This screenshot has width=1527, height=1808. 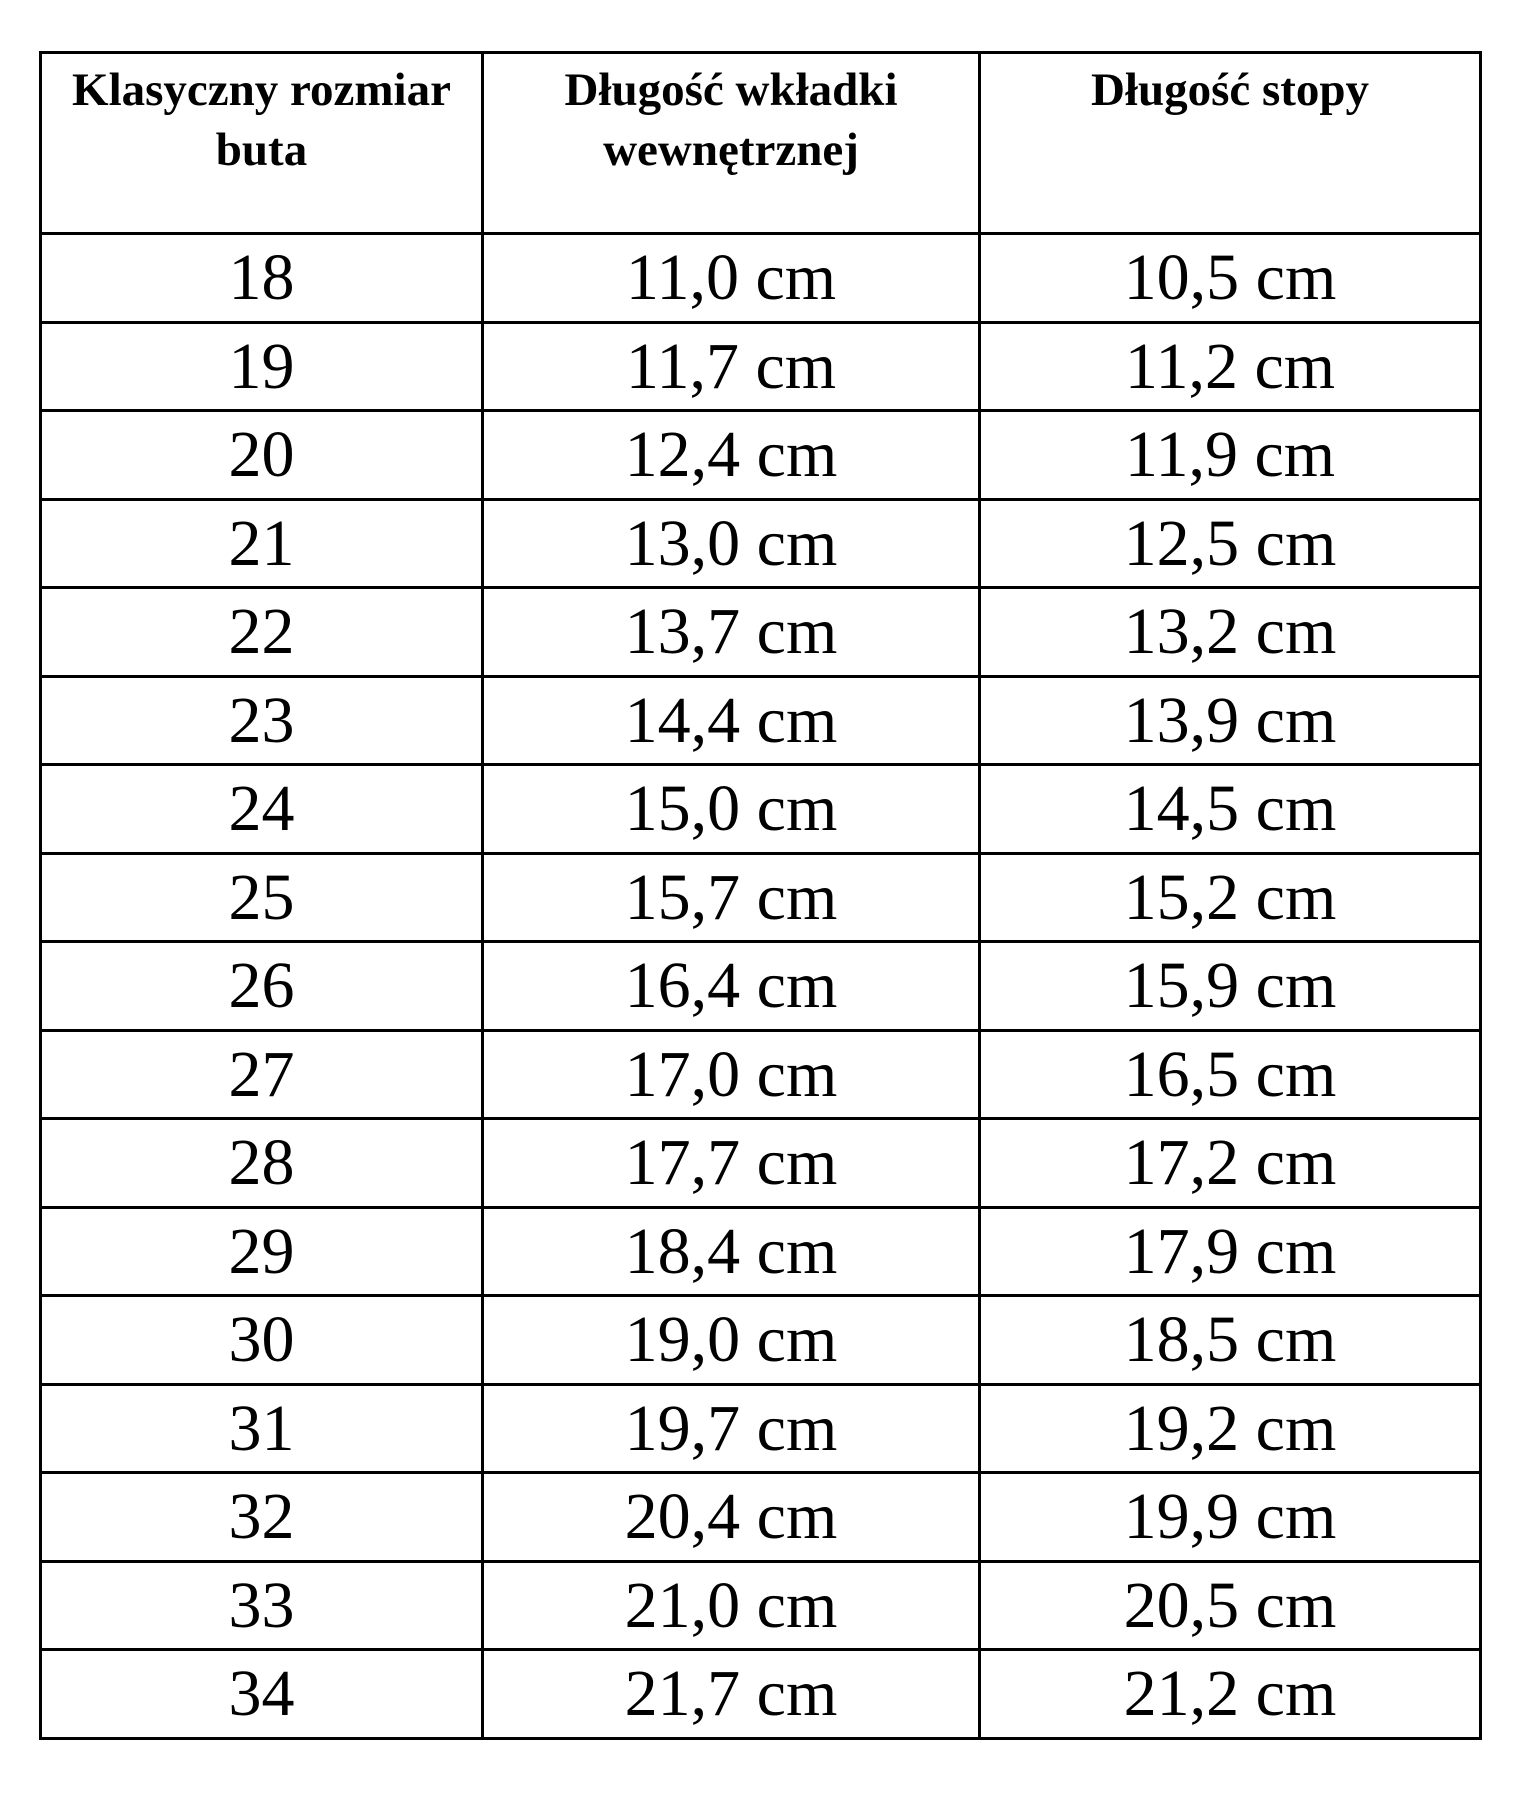 I want to click on table-row: 24 15,0 cm 14,5 cm, so click(x=760, y=809).